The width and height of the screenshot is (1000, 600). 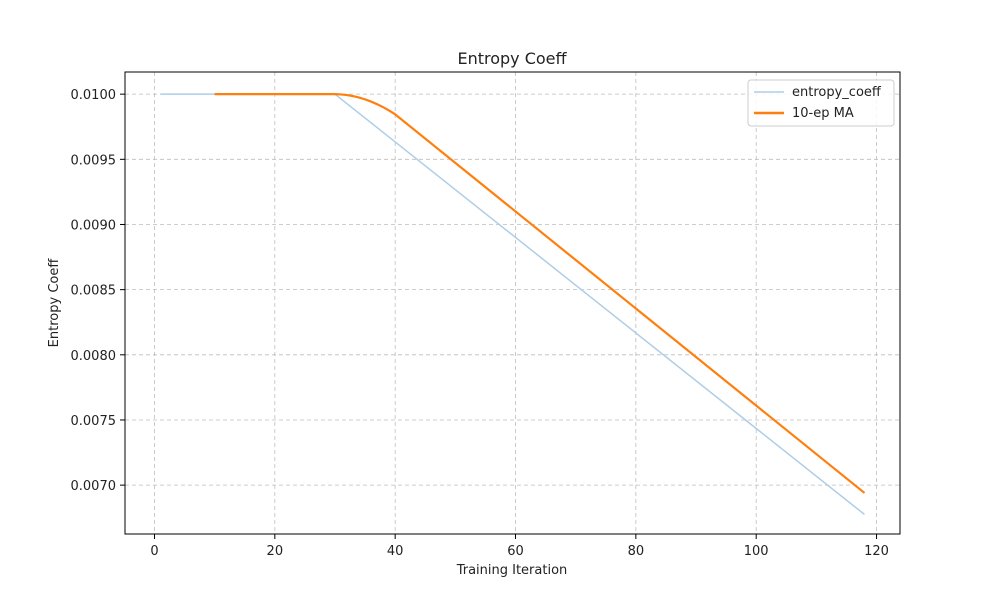 What do you see at coordinates (94, 486) in the screenshot?
I see `y-tick-label: 0.0070` at bounding box center [94, 486].